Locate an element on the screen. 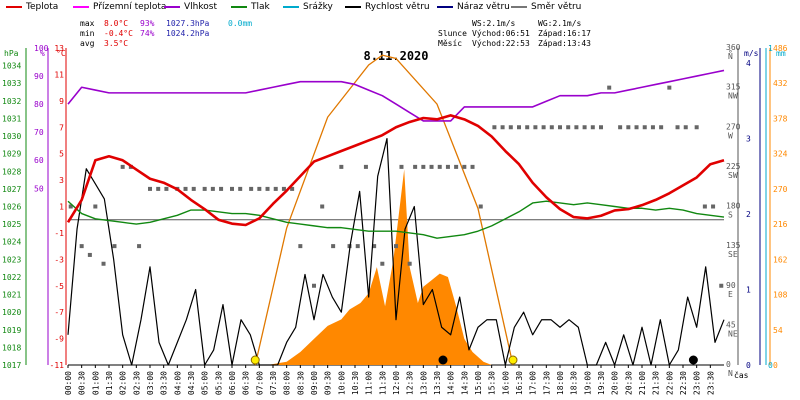 This screenshot has height=400, width=800. stat-max-press: 1027.3hPa is located at coordinates (188, 23).